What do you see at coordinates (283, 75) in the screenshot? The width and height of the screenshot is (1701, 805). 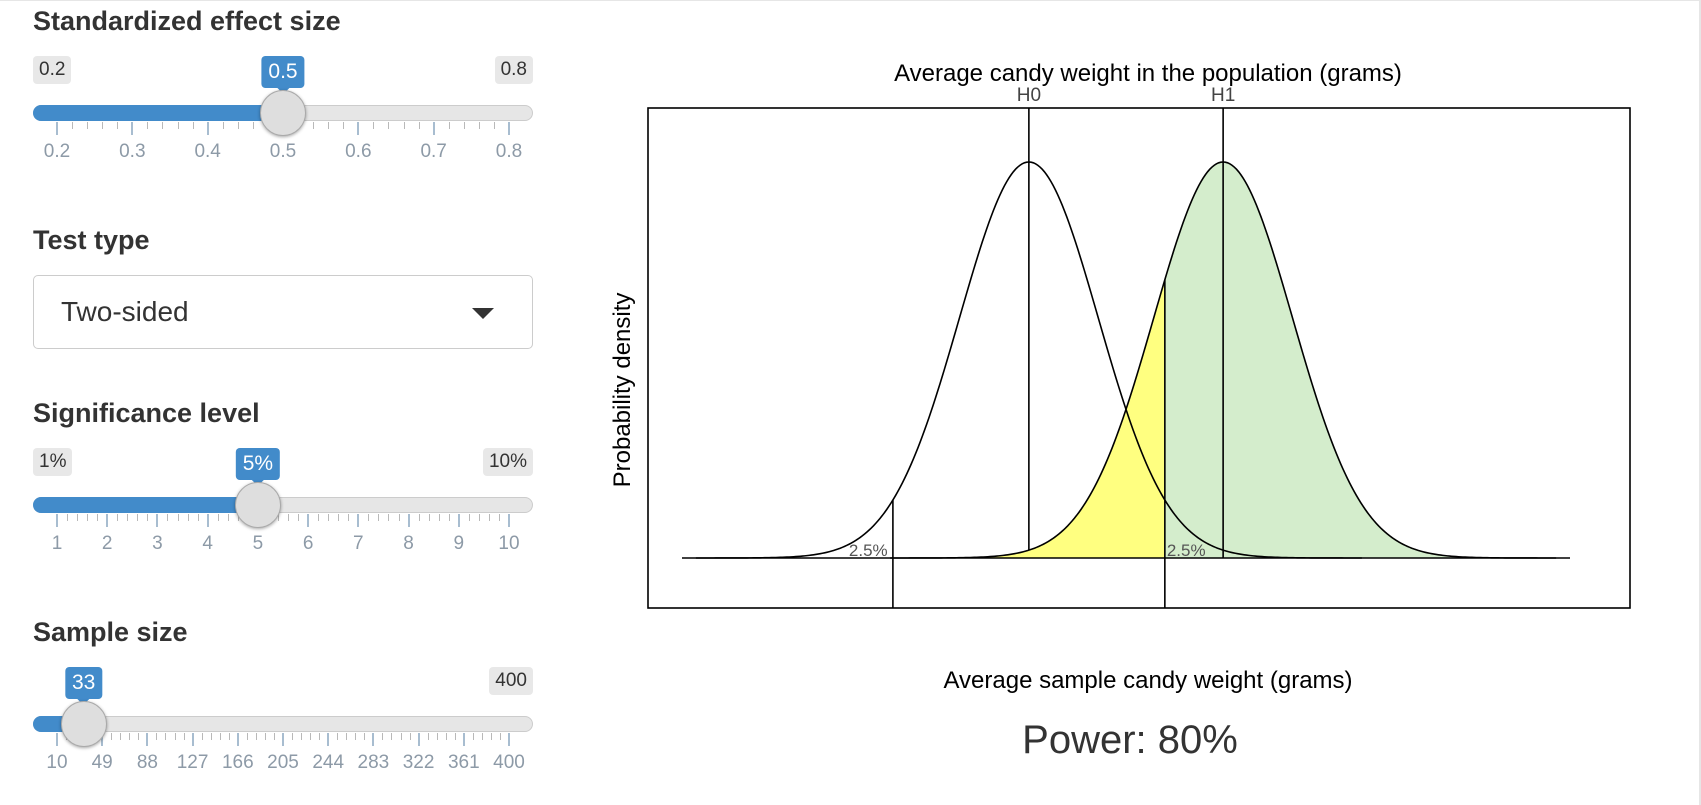 I see `effect-size-value: 0.5` at bounding box center [283, 75].